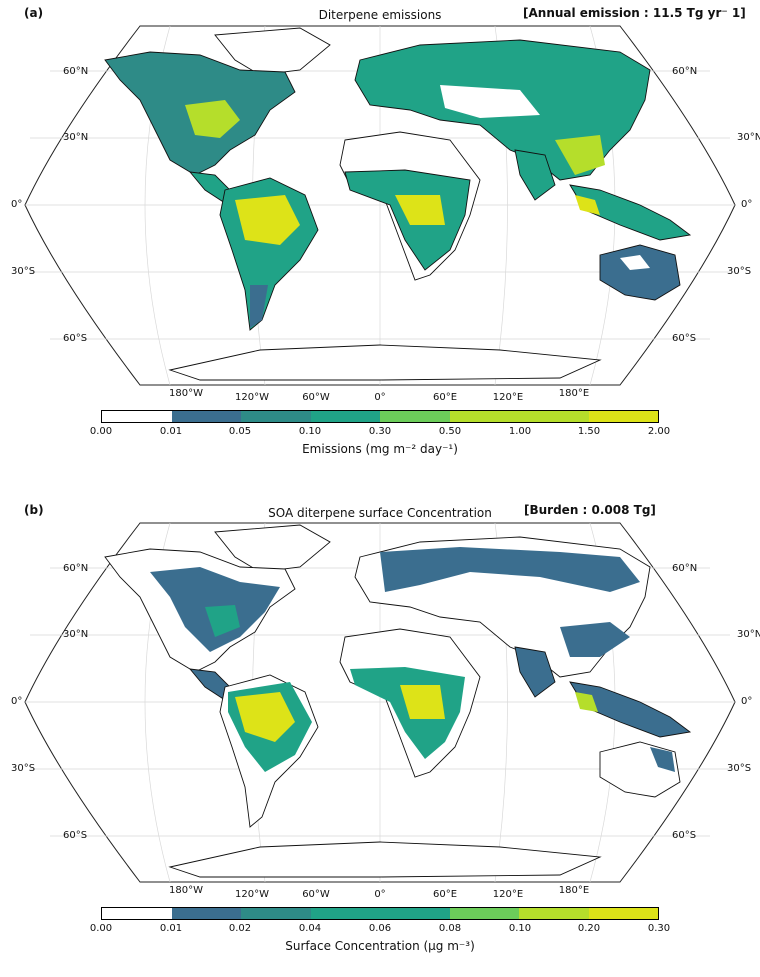  Describe the element at coordinates (659, 431) in the screenshot. I see `colorbar-tick: 2.00` at that location.